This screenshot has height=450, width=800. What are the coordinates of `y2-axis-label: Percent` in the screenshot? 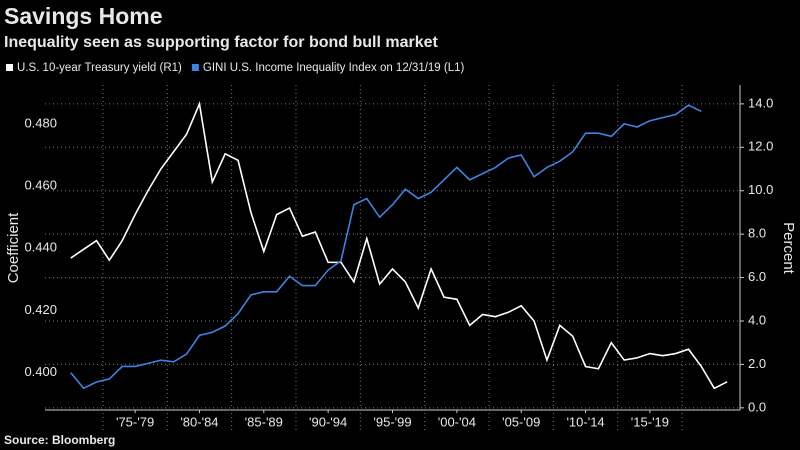 It's located at (788, 248).